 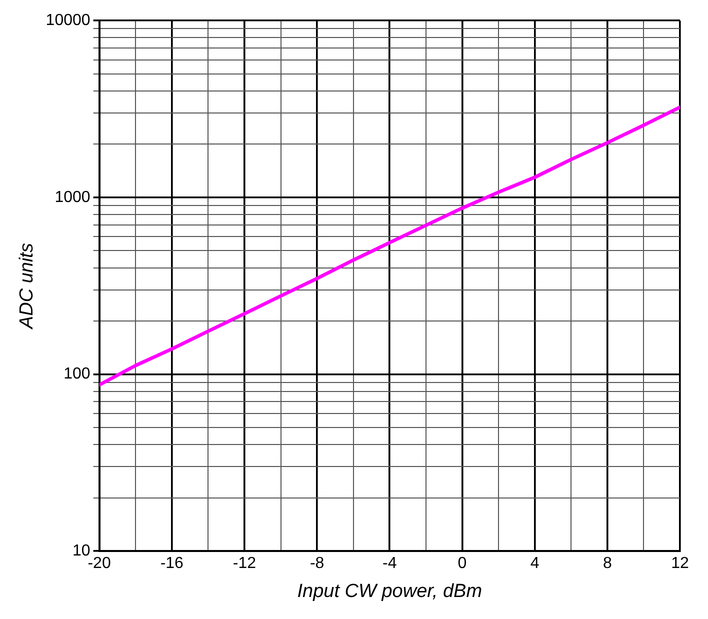 I want to click on x-axis-title: Input CW power, dBm, so click(x=389, y=591).